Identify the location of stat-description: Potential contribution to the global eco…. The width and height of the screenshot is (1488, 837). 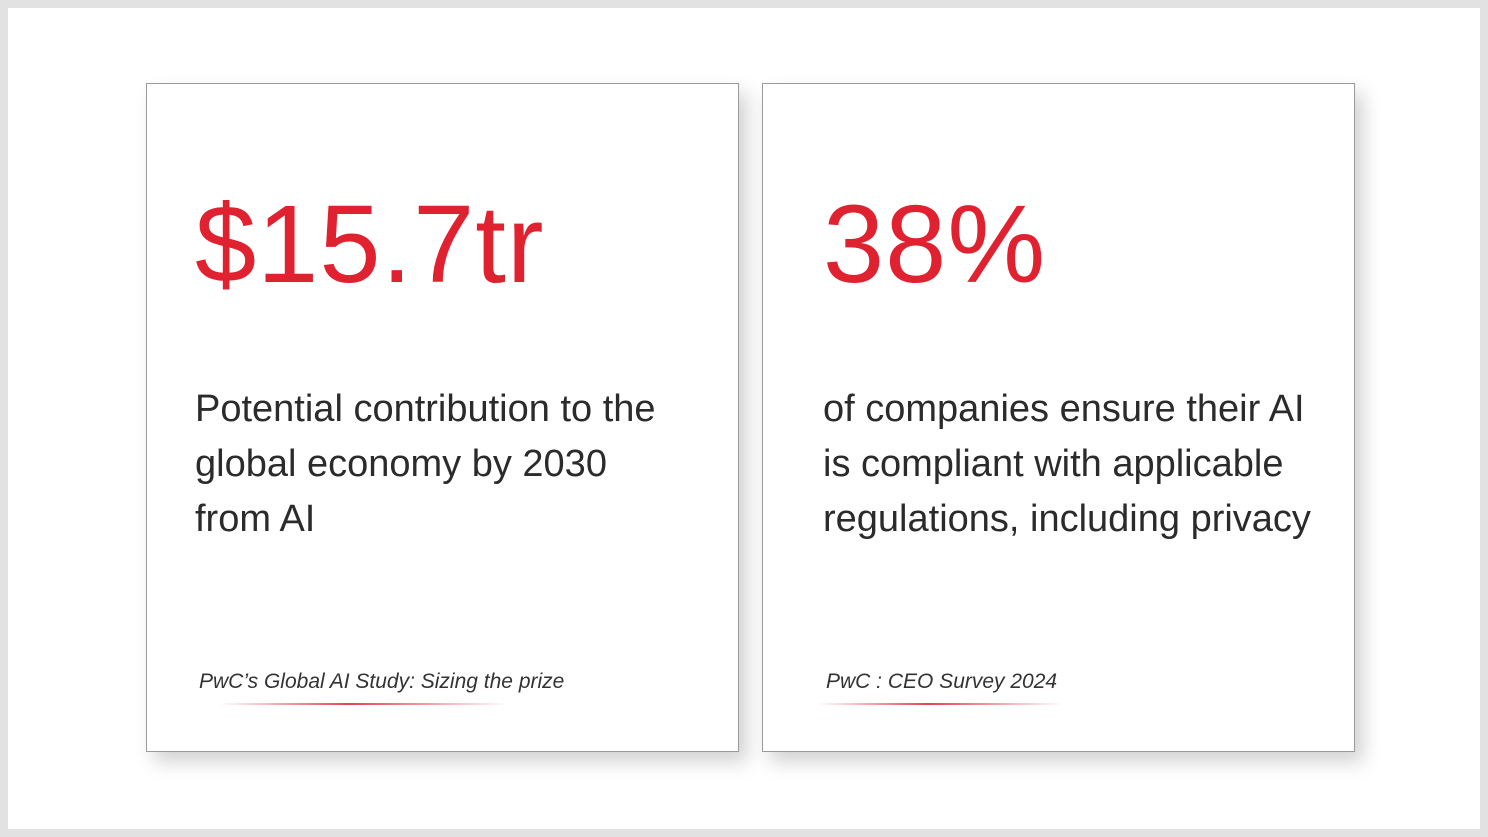
(425, 464).